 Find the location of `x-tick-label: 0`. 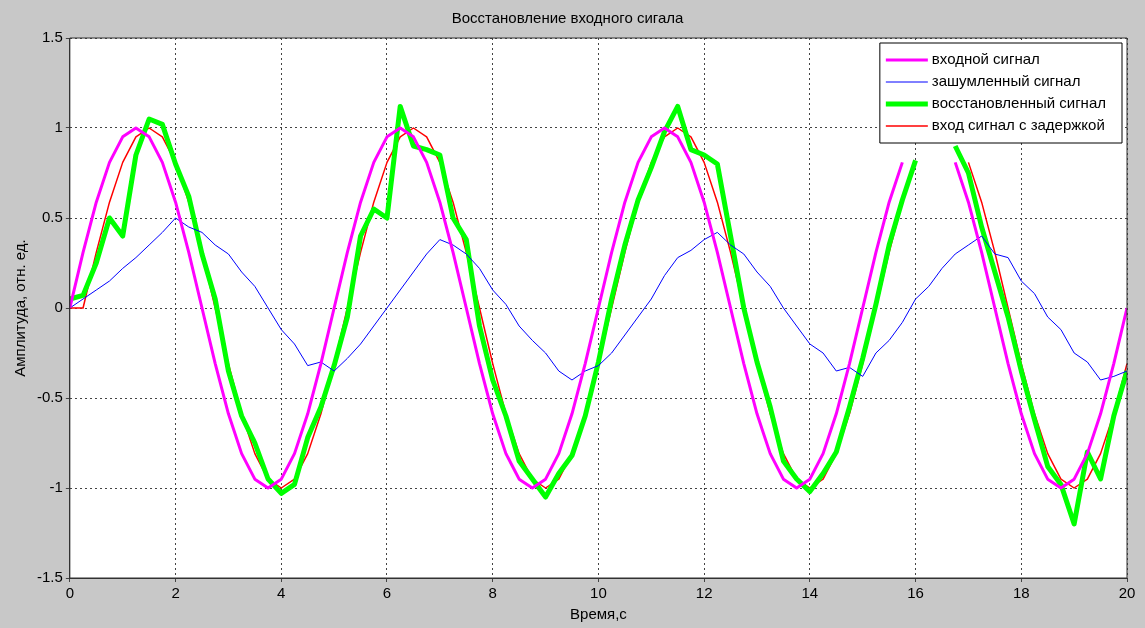

x-tick-label: 0 is located at coordinates (70, 593).